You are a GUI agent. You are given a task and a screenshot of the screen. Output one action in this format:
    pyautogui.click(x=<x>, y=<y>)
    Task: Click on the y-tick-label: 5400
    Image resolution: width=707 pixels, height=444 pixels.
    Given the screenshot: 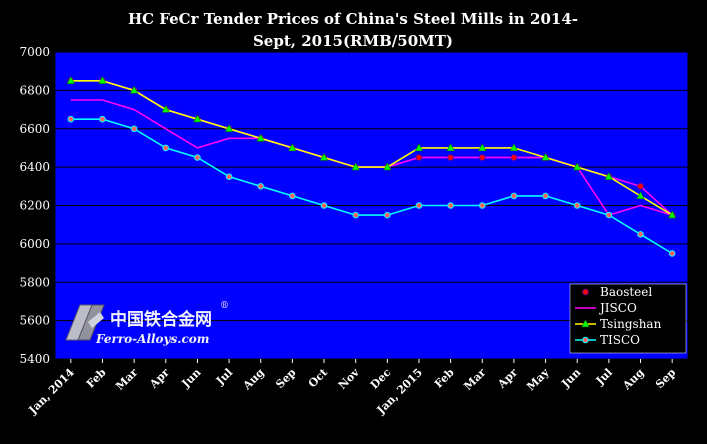 What is the action you would take?
    pyautogui.click(x=34, y=359)
    